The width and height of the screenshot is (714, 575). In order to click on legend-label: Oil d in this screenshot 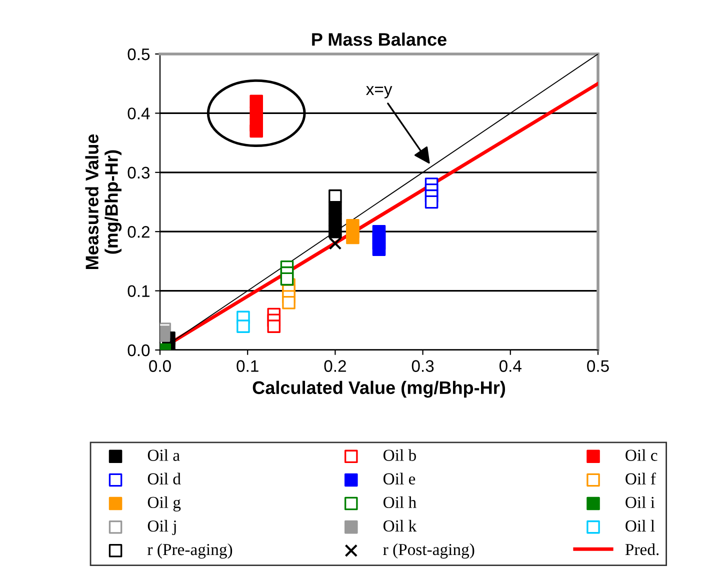, I will do `click(164, 478)`.